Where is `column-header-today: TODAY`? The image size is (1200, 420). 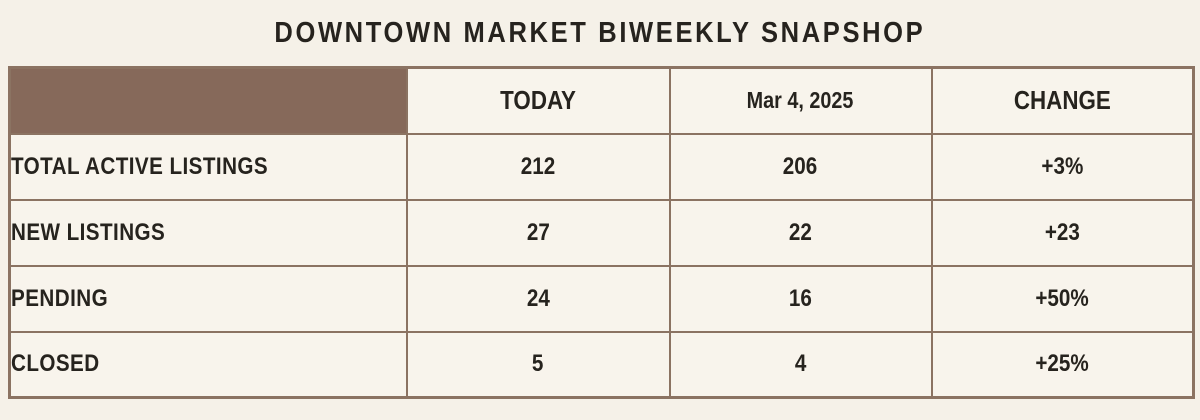
column-header-today: TODAY is located at coordinates (538, 100).